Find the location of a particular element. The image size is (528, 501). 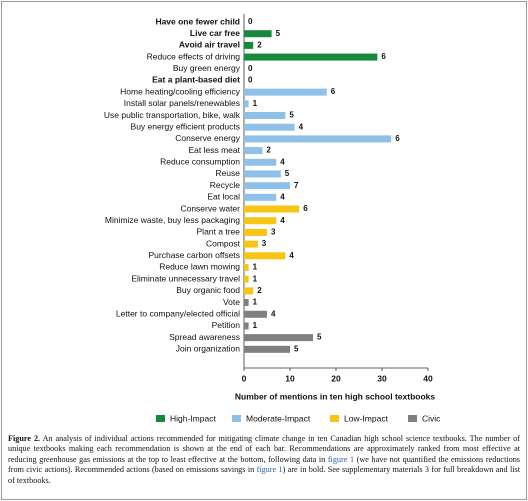

category-label: Letter to company/elected official is located at coordinates (178, 314).